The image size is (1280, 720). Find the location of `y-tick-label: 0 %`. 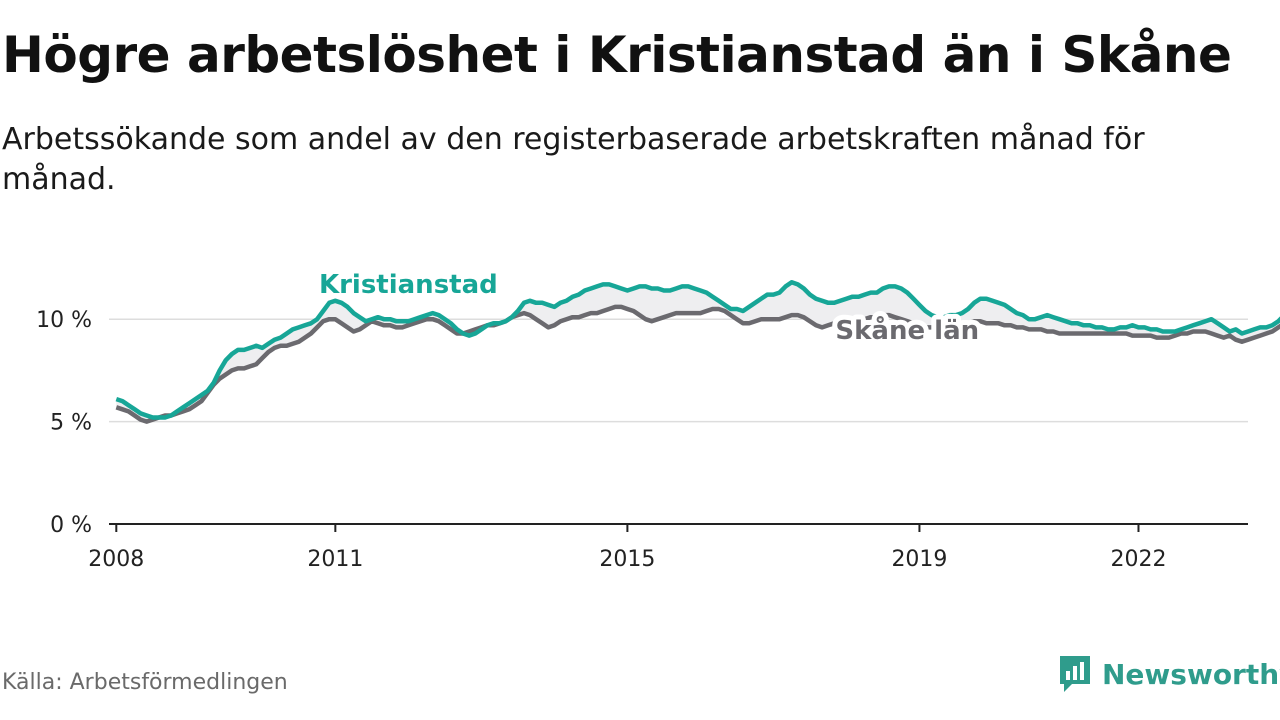

y-tick-label: 0 % is located at coordinates (71, 525).